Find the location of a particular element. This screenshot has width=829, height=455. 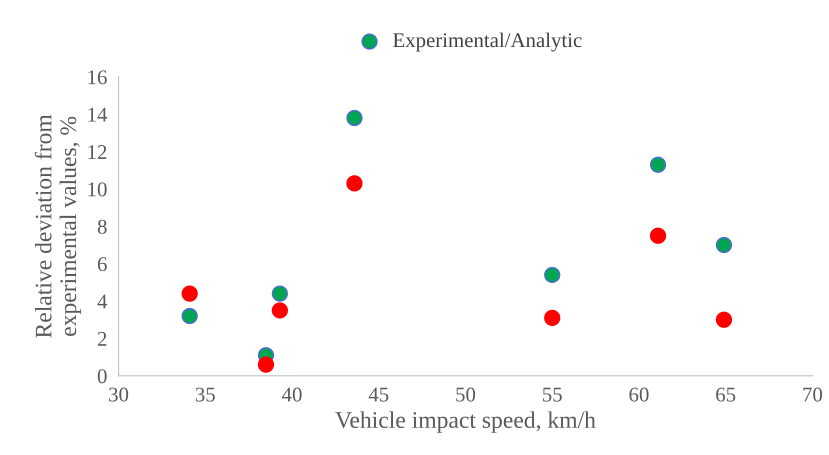

x-tick-label: 40 is located at coordinates (292, 395).